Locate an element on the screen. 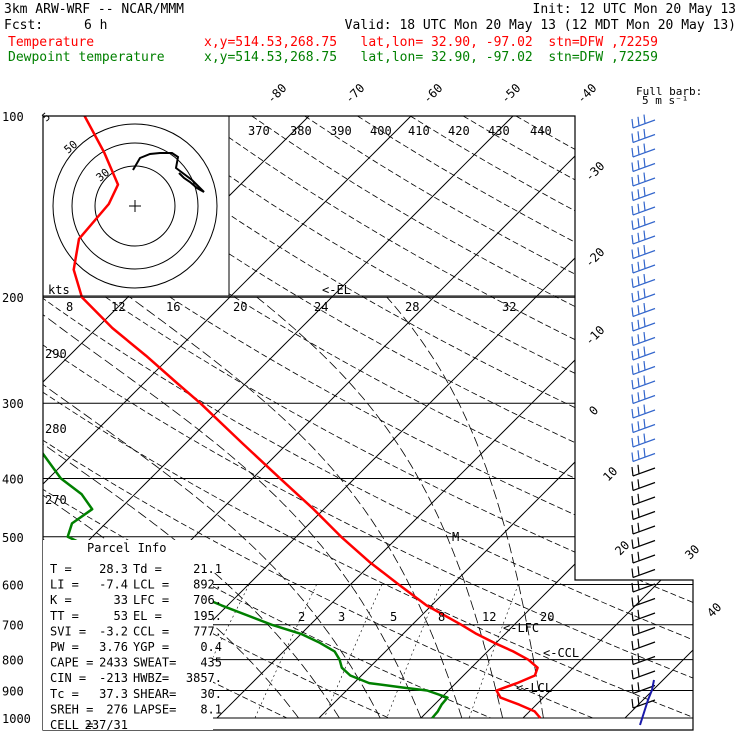  mixing-ratio-label: 5 is located at coordinates (393, 617).